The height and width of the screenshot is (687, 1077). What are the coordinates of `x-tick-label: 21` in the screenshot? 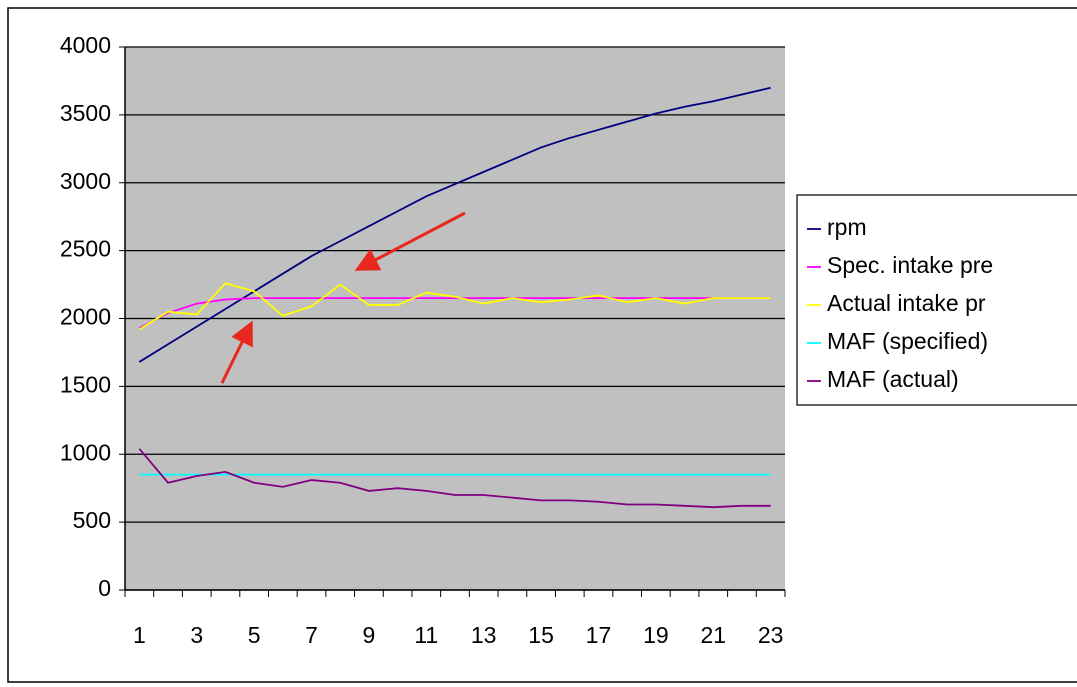 It's located at (713, 635).